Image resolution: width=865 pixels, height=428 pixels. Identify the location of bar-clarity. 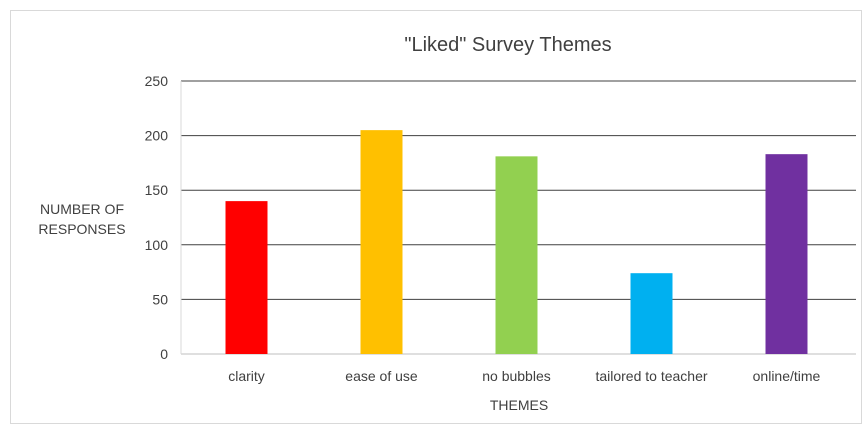
(246, 277).